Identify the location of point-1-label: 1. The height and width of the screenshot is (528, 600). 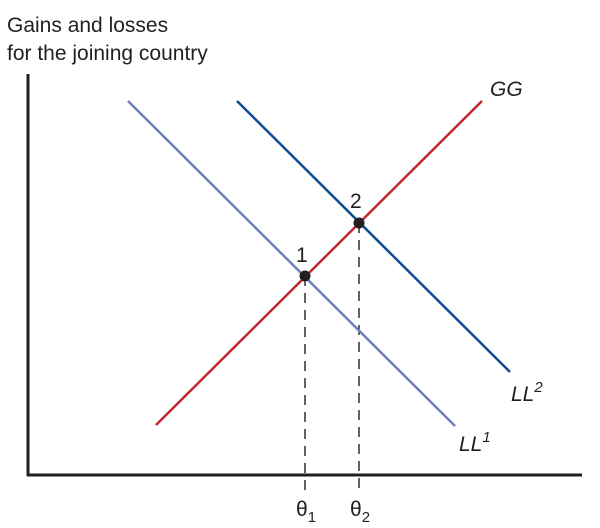
(302, 255).